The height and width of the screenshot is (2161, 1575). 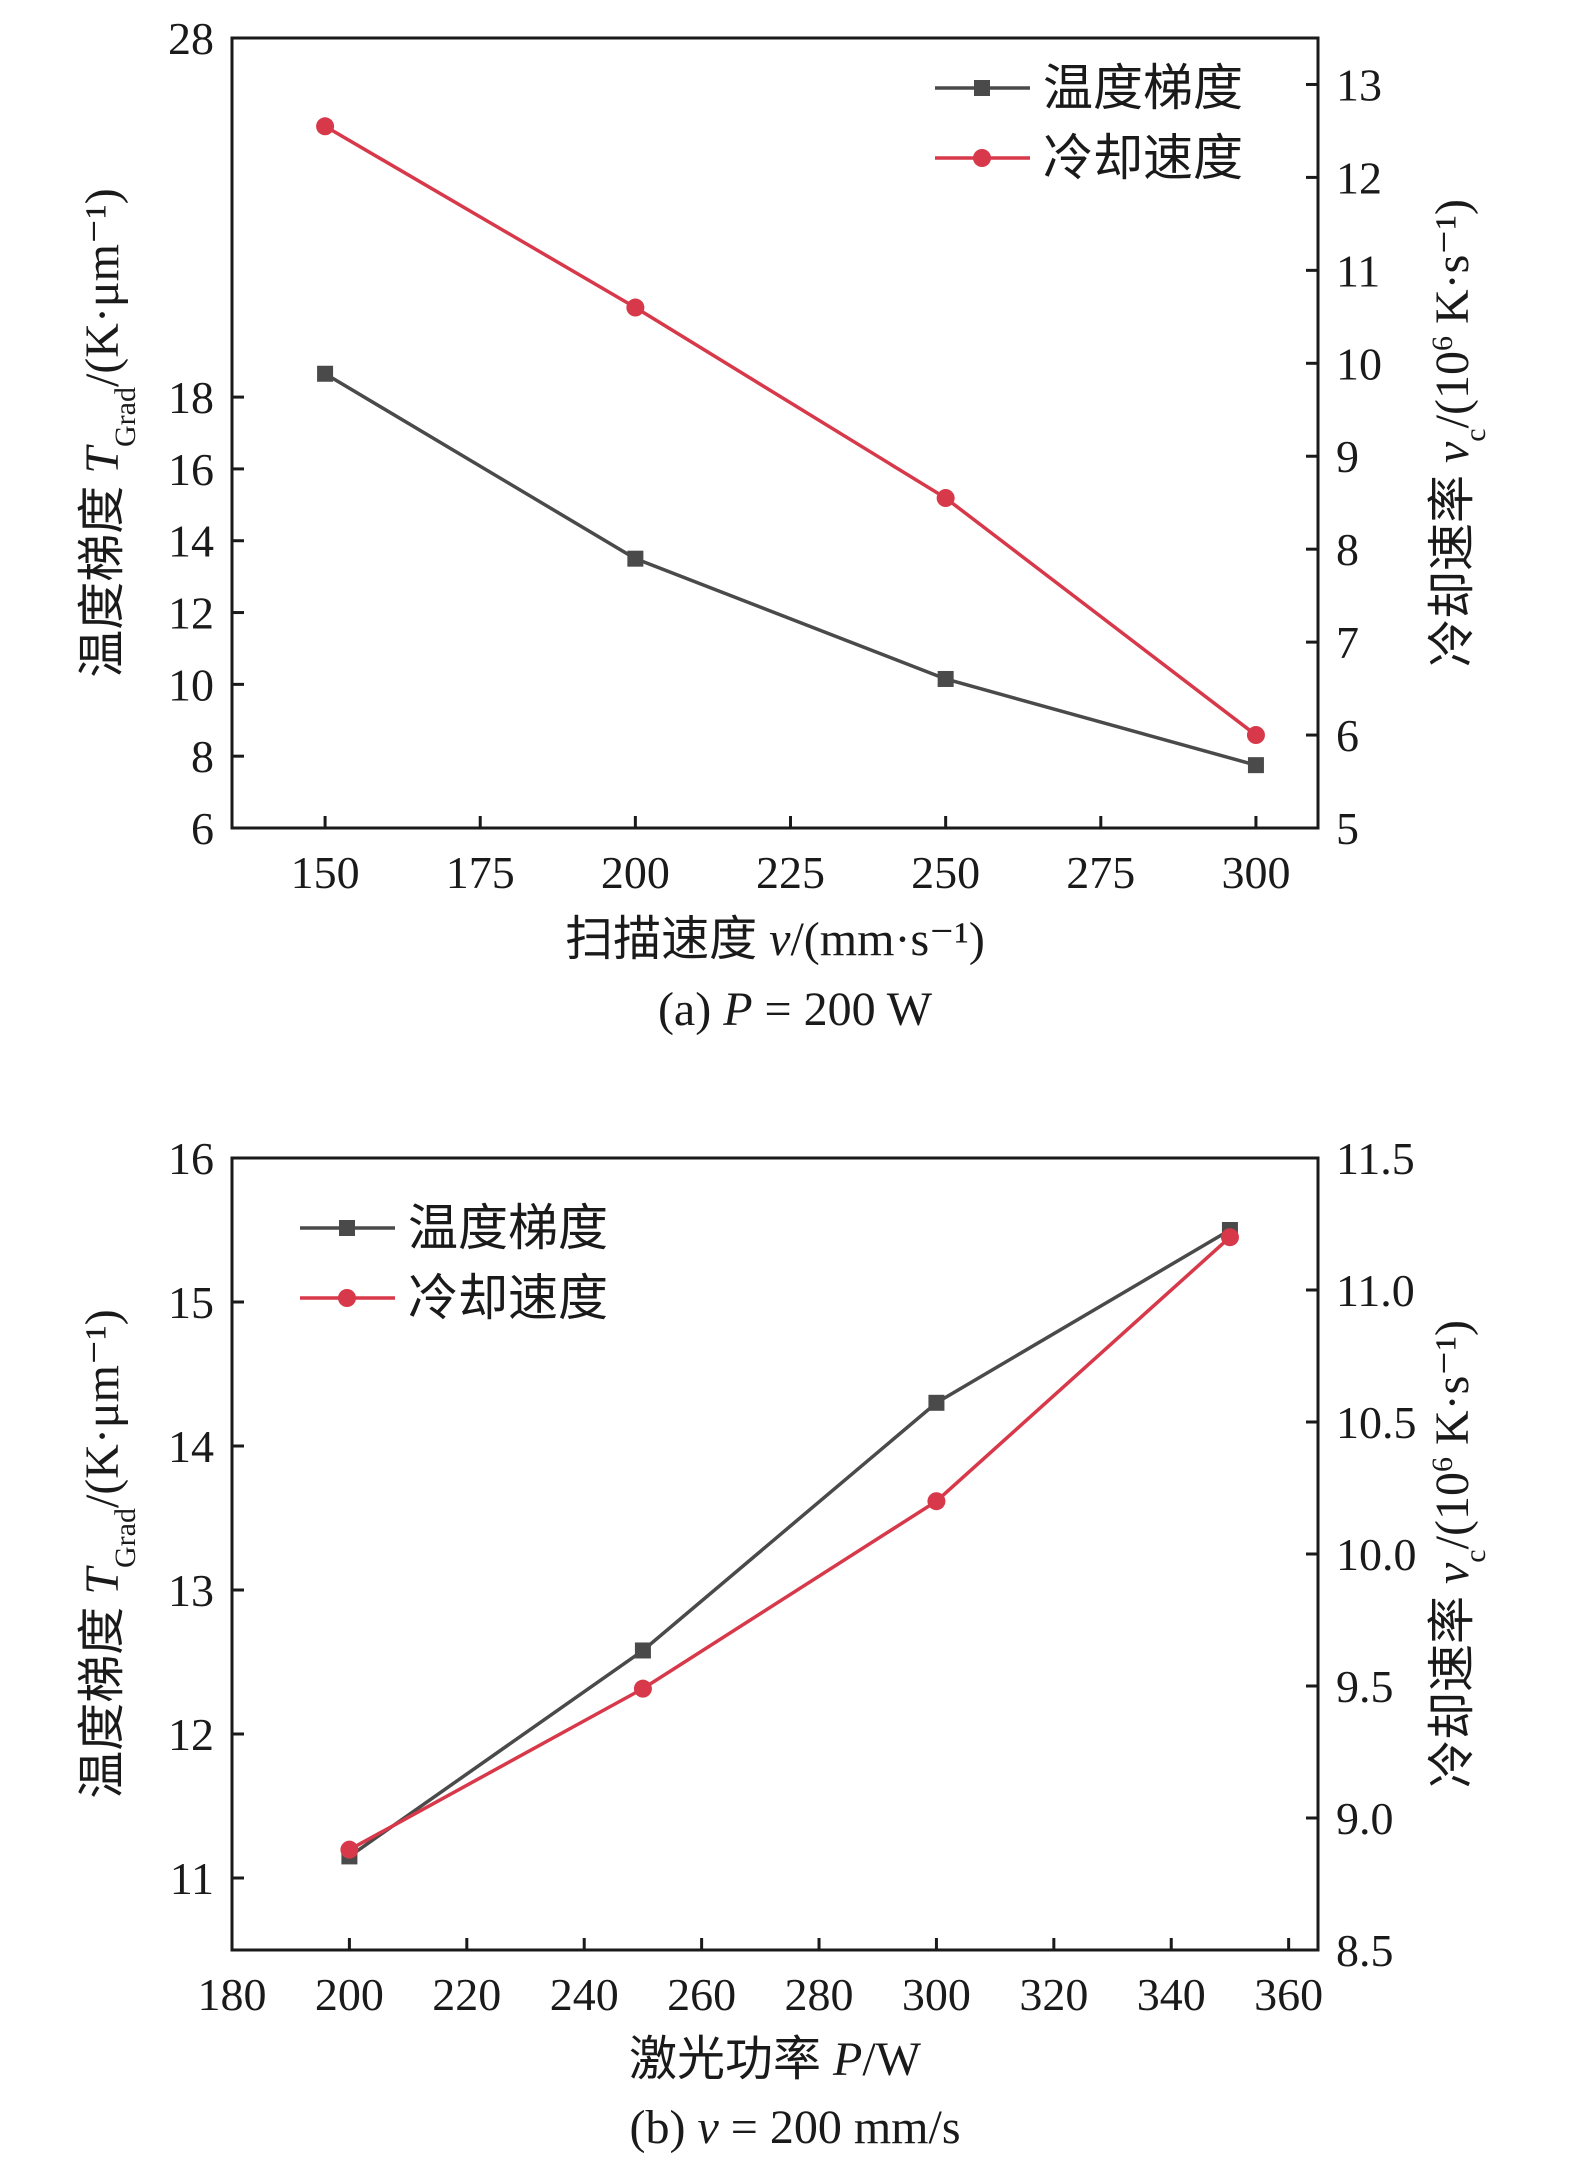 I want to click on y-right-tick-label: 9.0, so click(x=1365, y=1818).